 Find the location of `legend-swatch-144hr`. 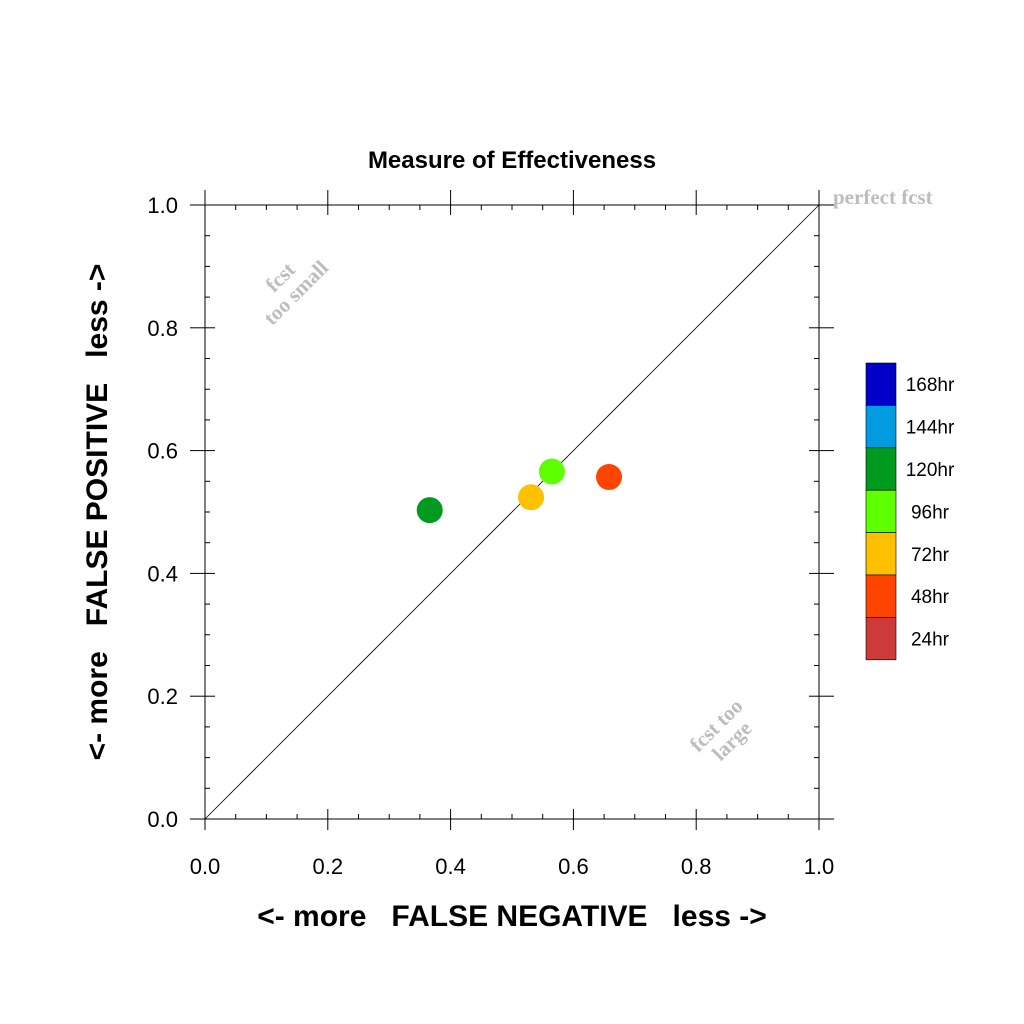

legend-swatch-144hr is located at coordinates (881, 427).